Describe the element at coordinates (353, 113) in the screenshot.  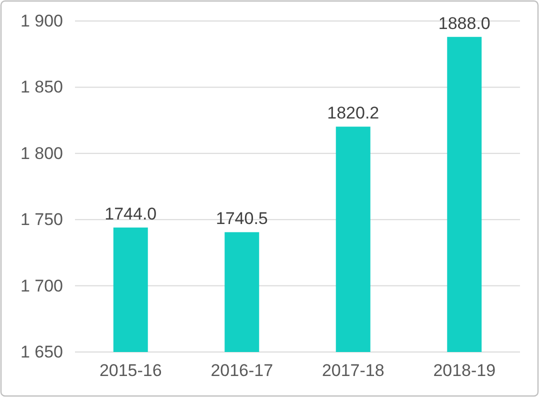
I see `data-label: 1820.2` at that location.